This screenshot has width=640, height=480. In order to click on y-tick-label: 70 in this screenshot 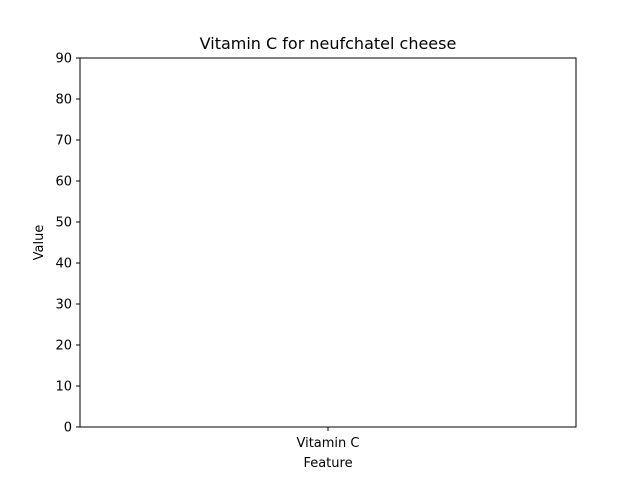, I will do `click(63, 141)`.